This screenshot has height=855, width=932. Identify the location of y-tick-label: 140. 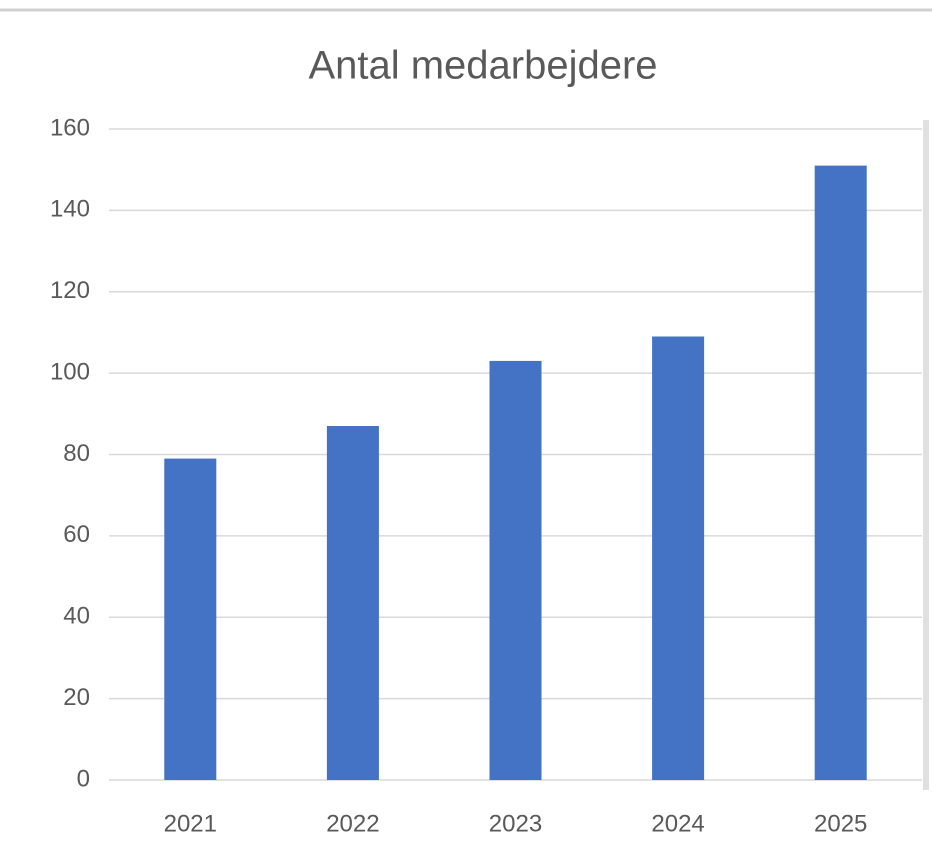
(70, 209).